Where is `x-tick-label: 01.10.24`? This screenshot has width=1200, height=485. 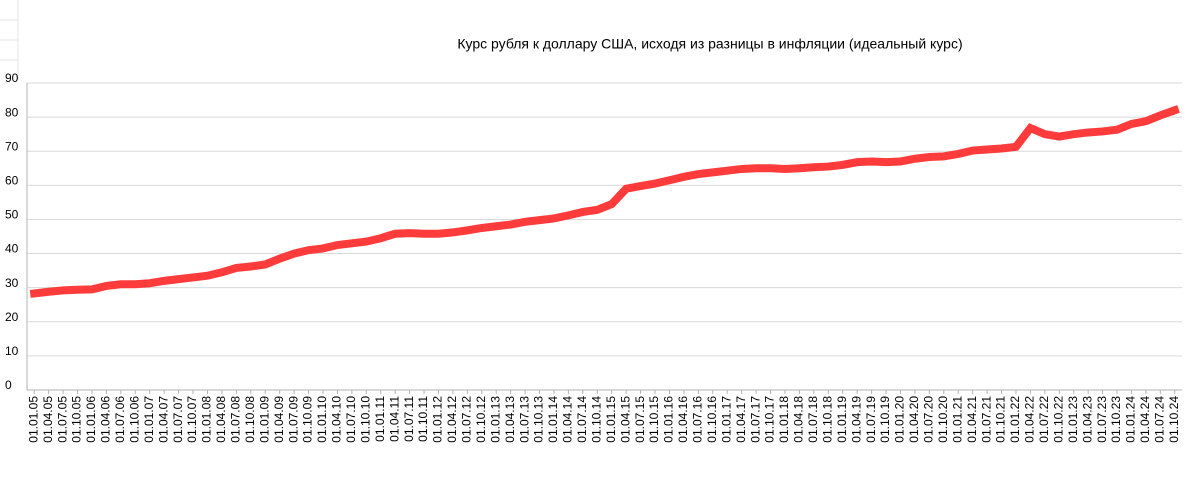 x-tick-label: 01.10.24 is located at coordinates (1174, 419).